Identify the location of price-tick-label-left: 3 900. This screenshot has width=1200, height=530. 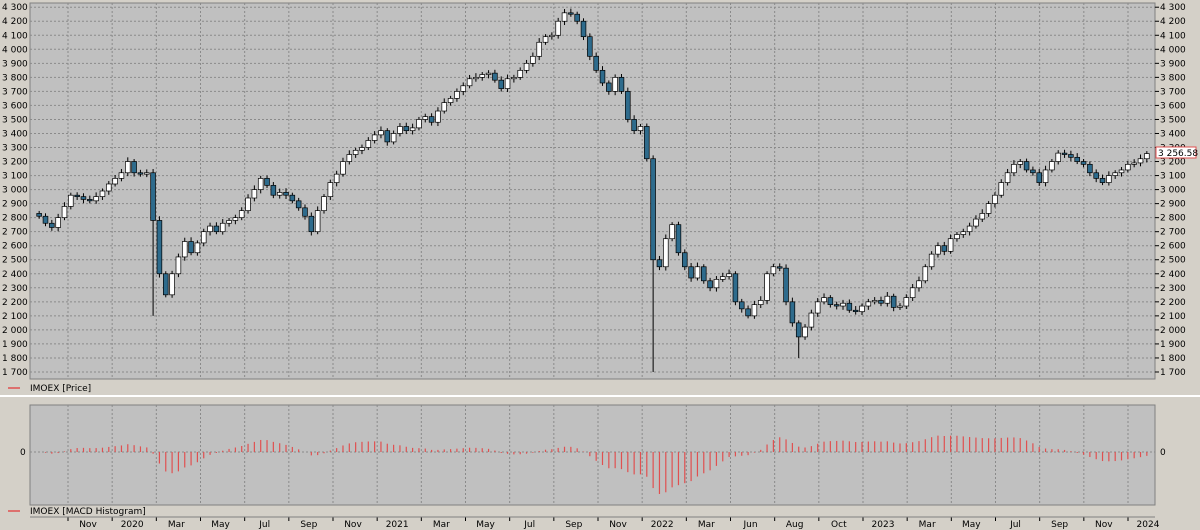
(15, 64).